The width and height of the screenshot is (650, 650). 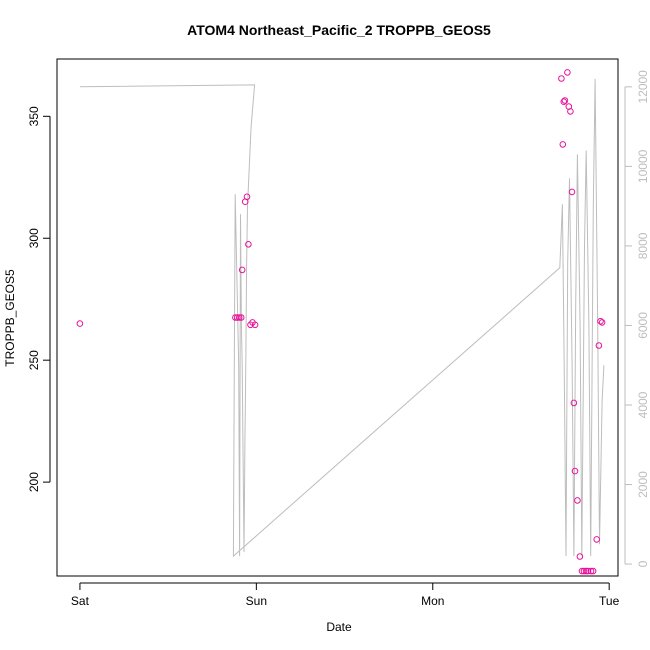 I want to click on y-tick-label: 350, so click(x=34, y=116).